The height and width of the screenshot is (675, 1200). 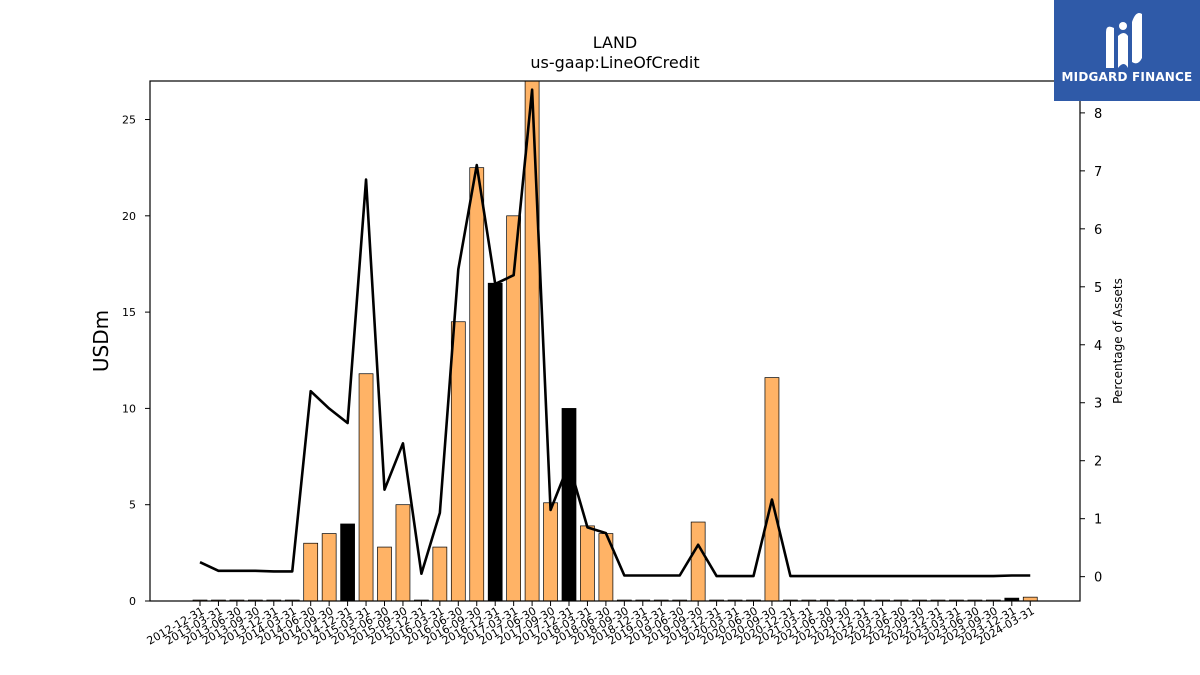 What do you see at coordinates (1098, 520) in the screenshot?
I see `y2-tick-label: 1` at bounding box center [1098, 520].